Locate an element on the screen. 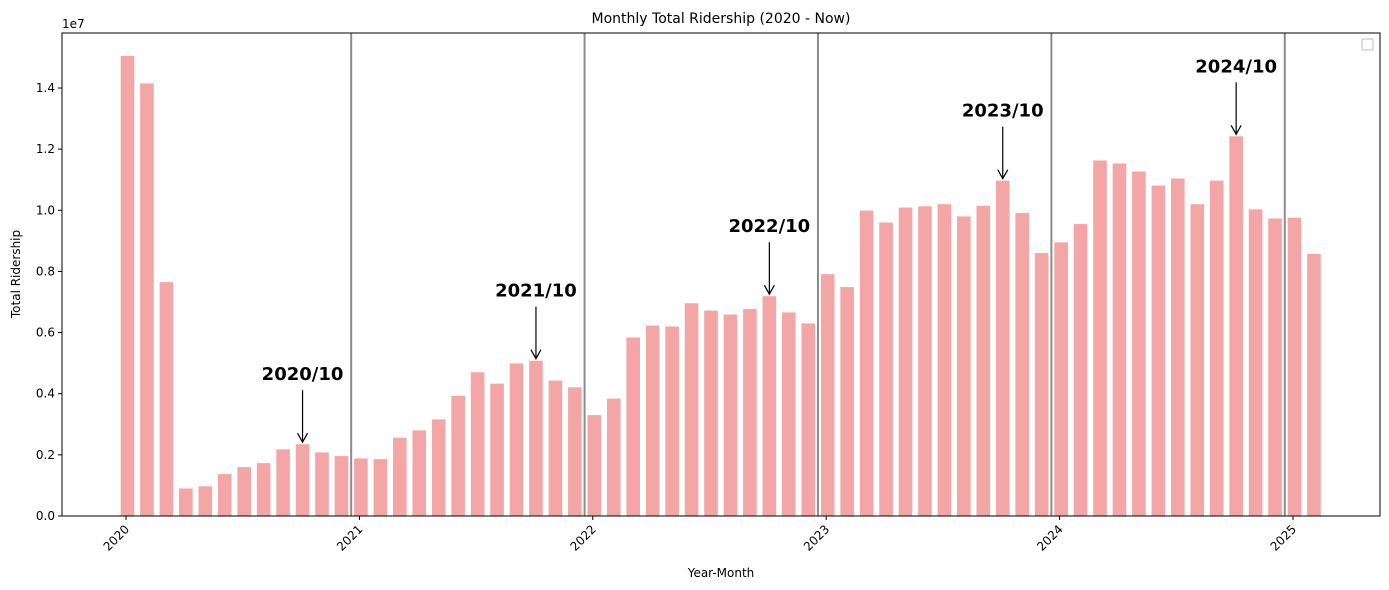  x-tick-label: 2022 is located at coordinates (582, 537).